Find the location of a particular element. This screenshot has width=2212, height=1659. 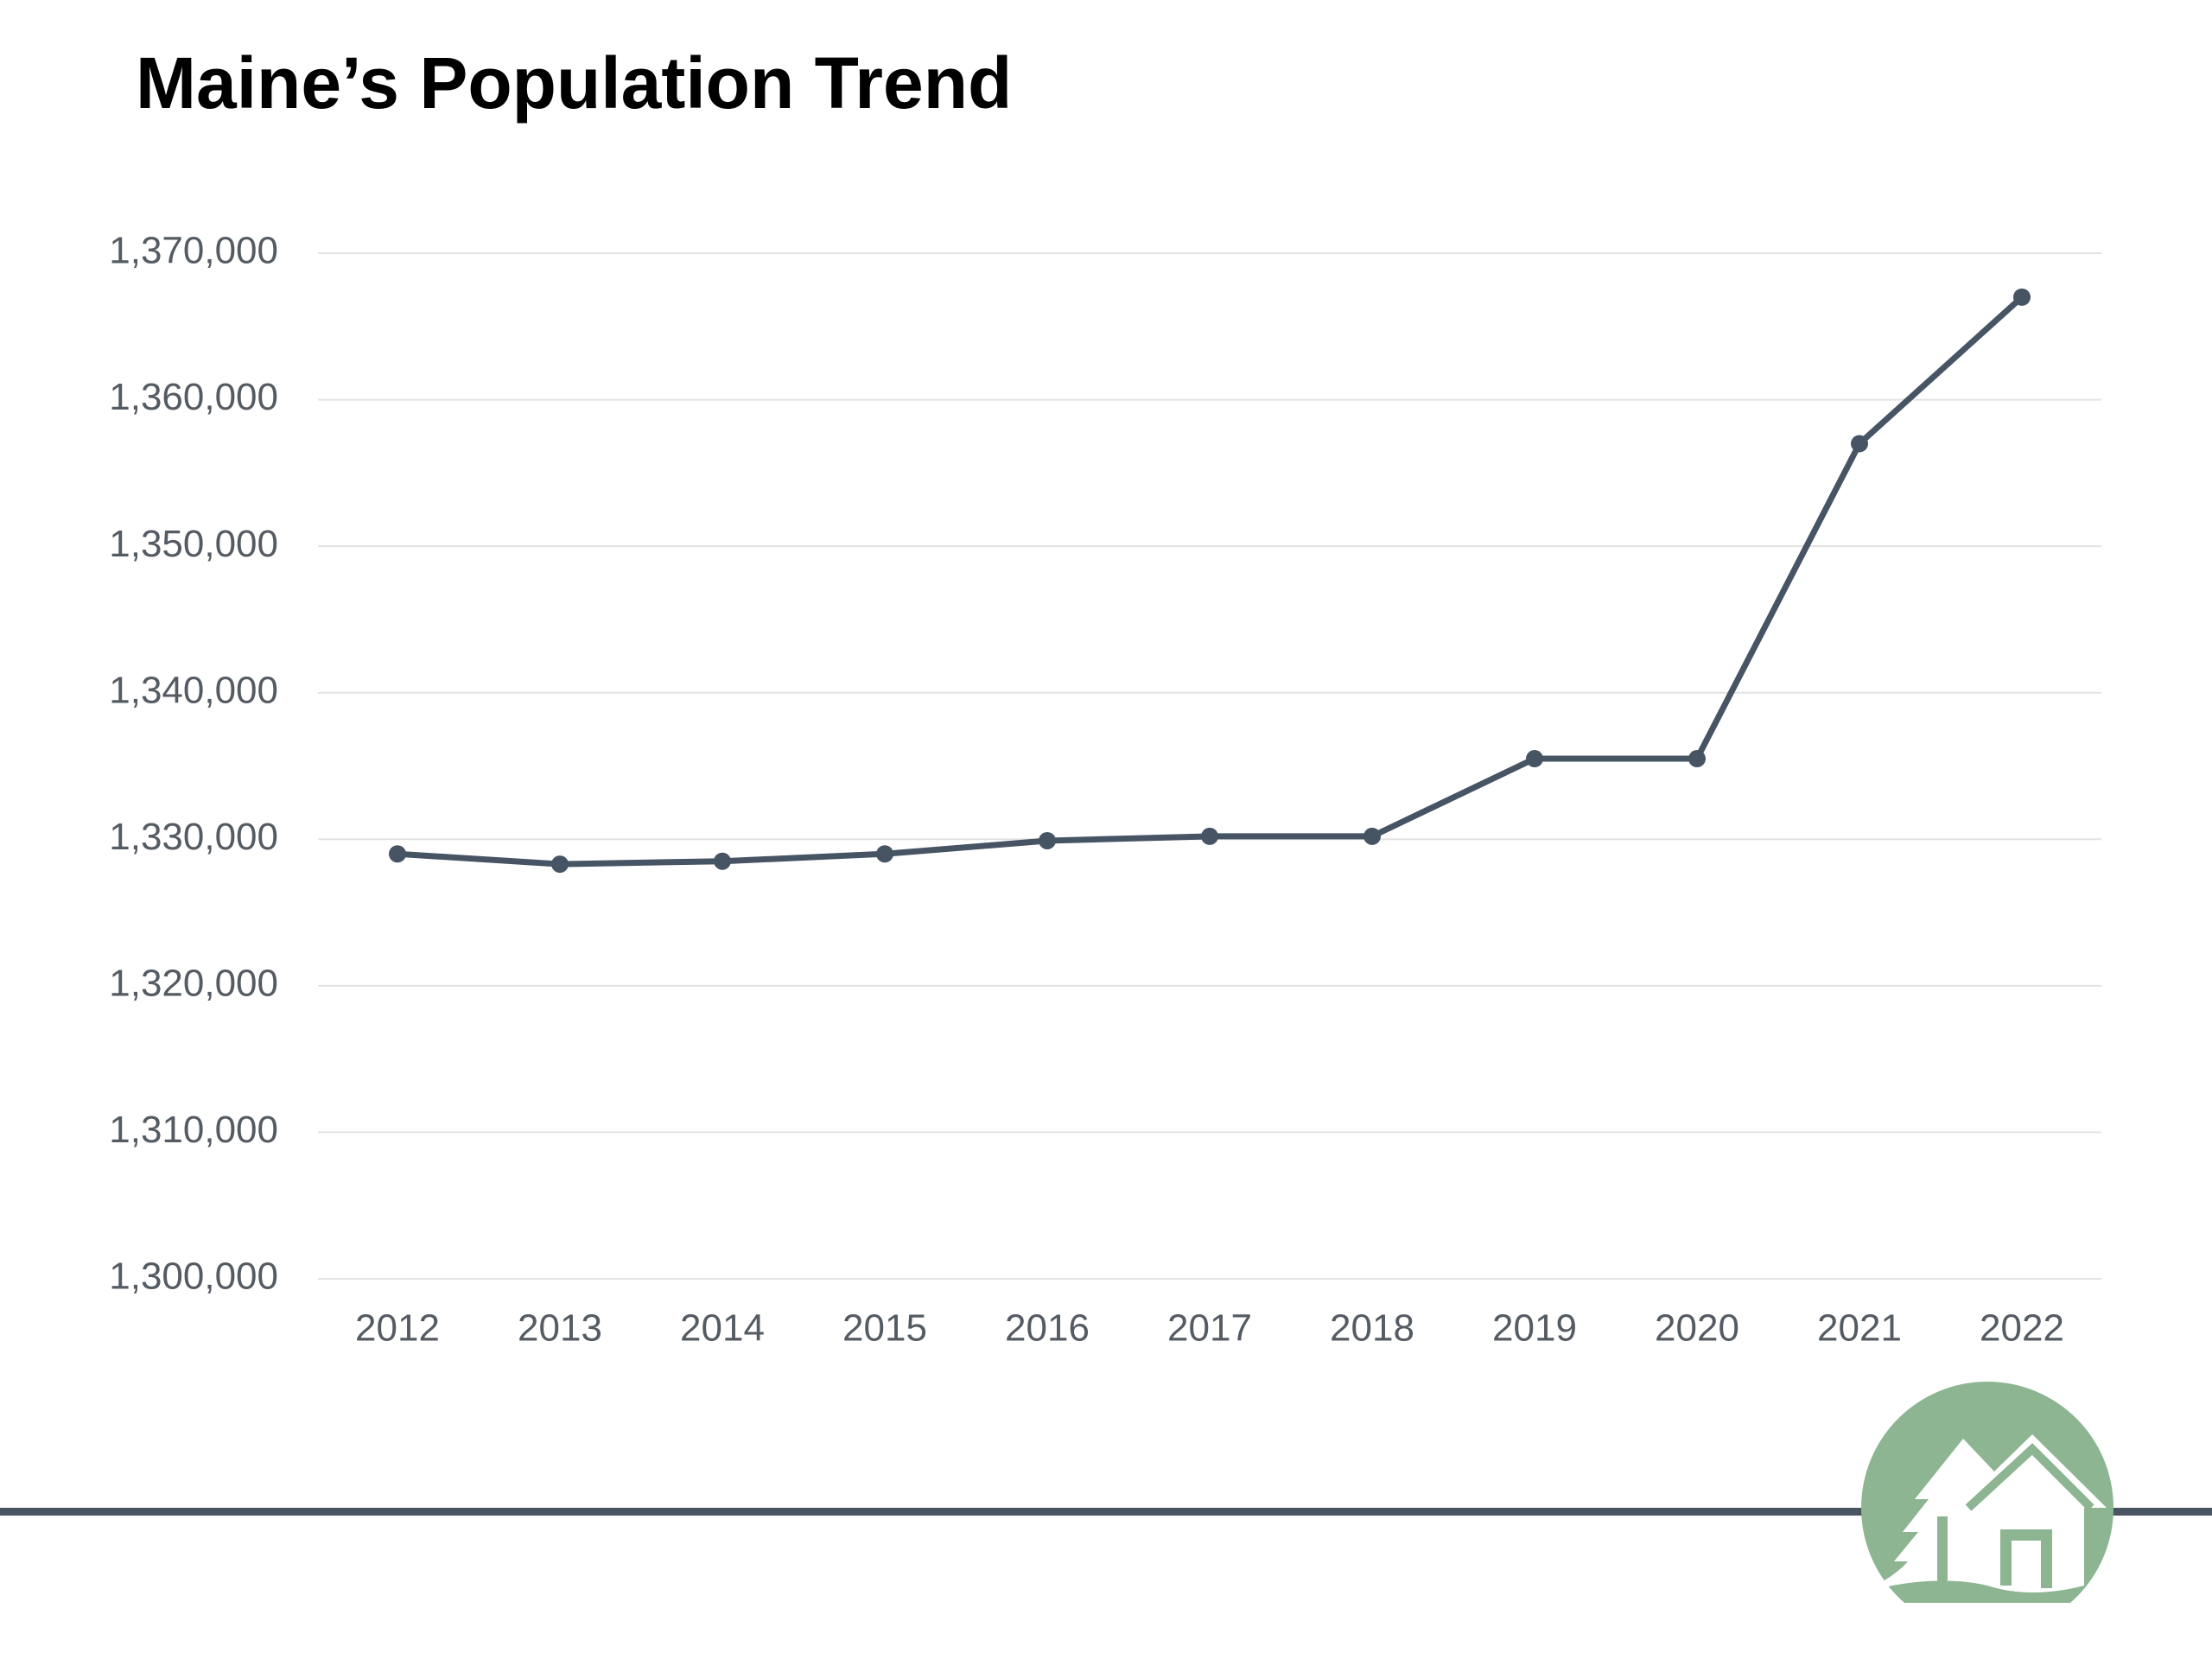

y-tick-label: 1,320,000 is located at coordinates (193, 983).